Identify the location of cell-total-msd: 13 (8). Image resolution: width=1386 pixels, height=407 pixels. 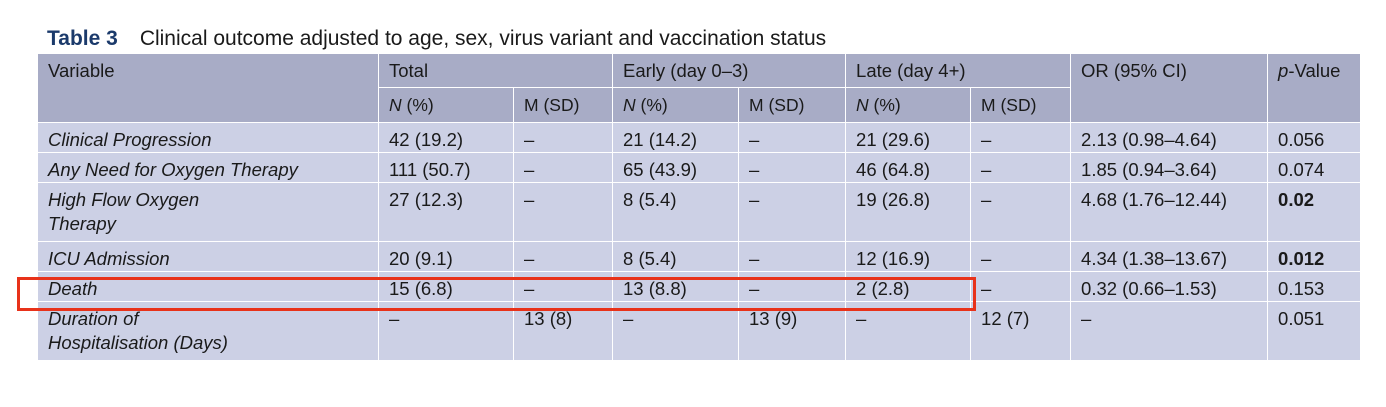
(563, 331).